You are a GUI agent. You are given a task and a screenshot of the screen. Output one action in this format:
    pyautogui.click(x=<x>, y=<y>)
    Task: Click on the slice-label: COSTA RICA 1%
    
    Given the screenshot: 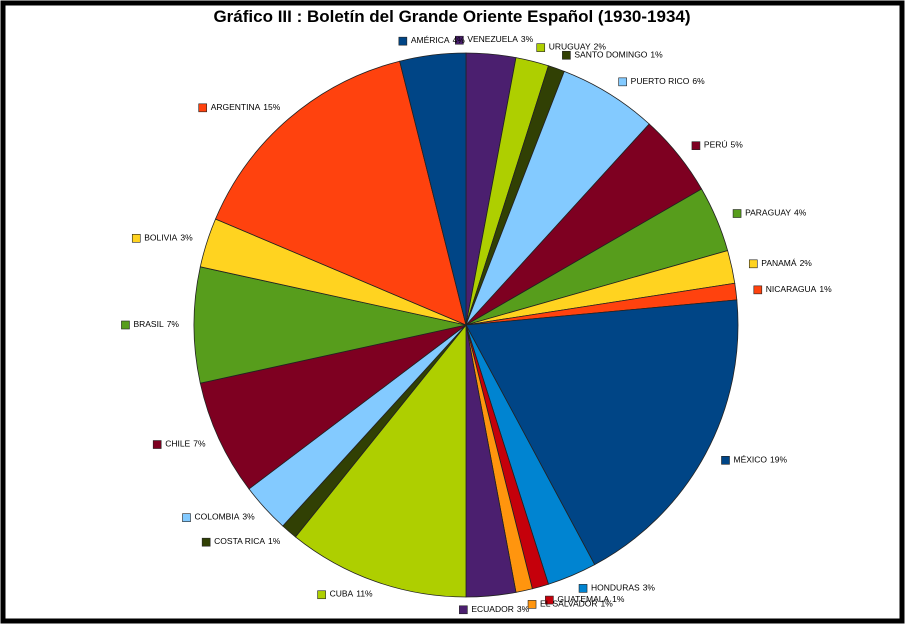 What is the action you would take?
    pyautogui.click(x=247, y=541)
    